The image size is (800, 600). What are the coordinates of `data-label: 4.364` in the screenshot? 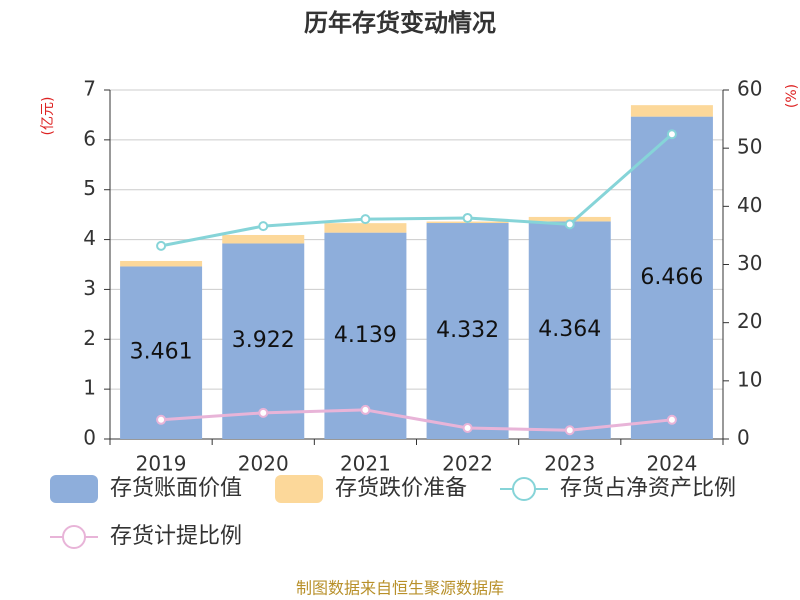 It's located at (569, 329).